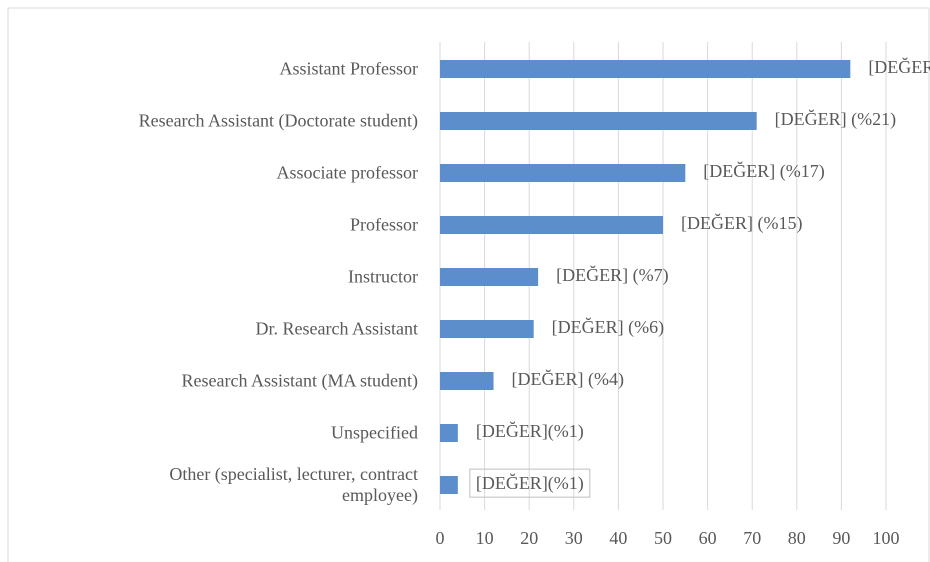 The width and height of the screenshot is (930, 562). What do you see at coordinates (440, 538) in the screenshot?
I see `x-tick-label: 0` at bounding box center [440, 538].